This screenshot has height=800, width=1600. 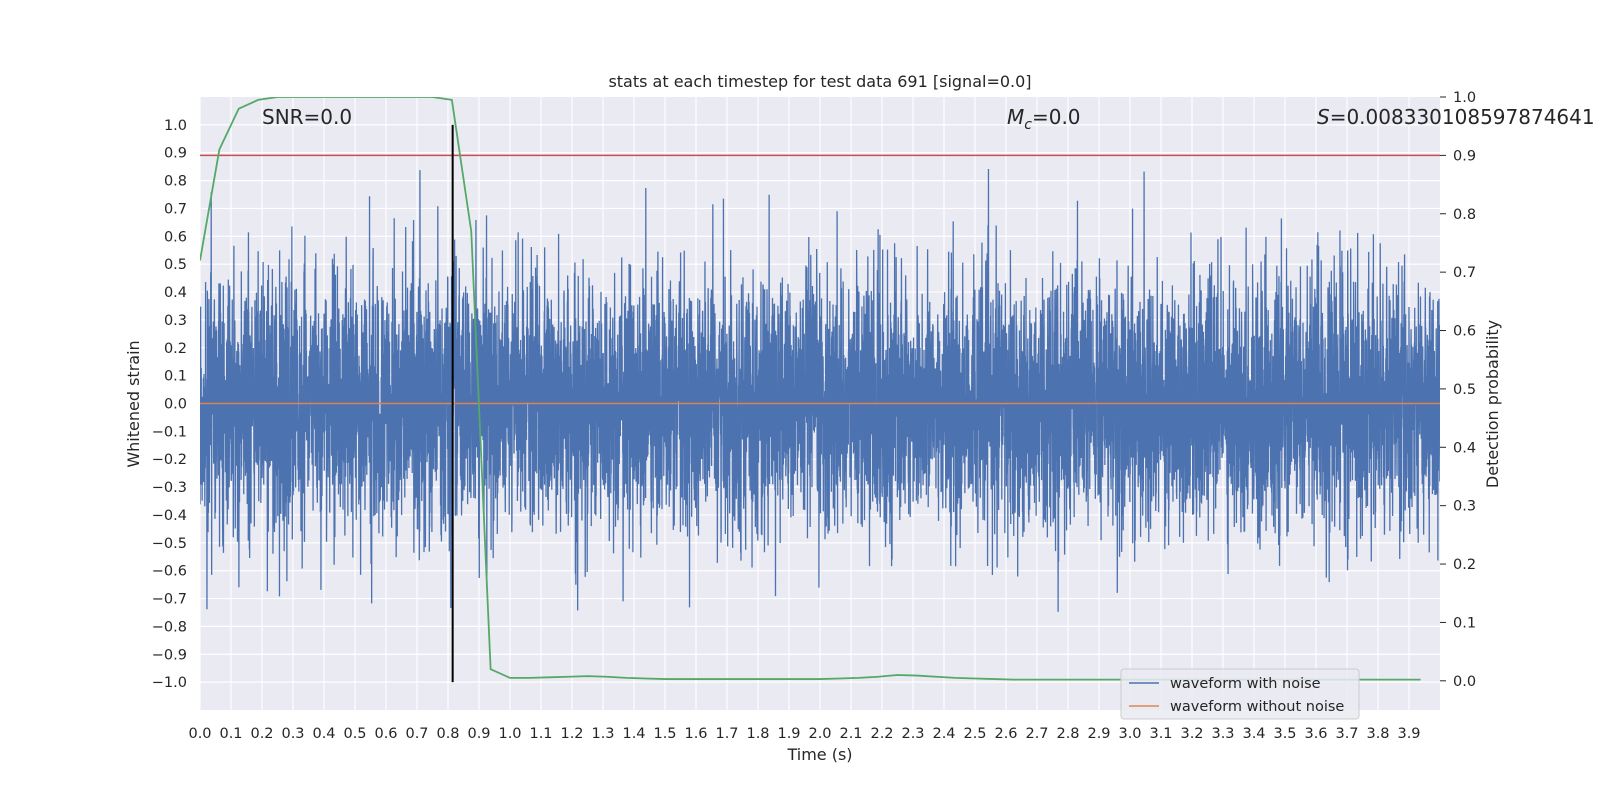 I want to click on x-tick-label: 0.5, so click(x=354, y=734).